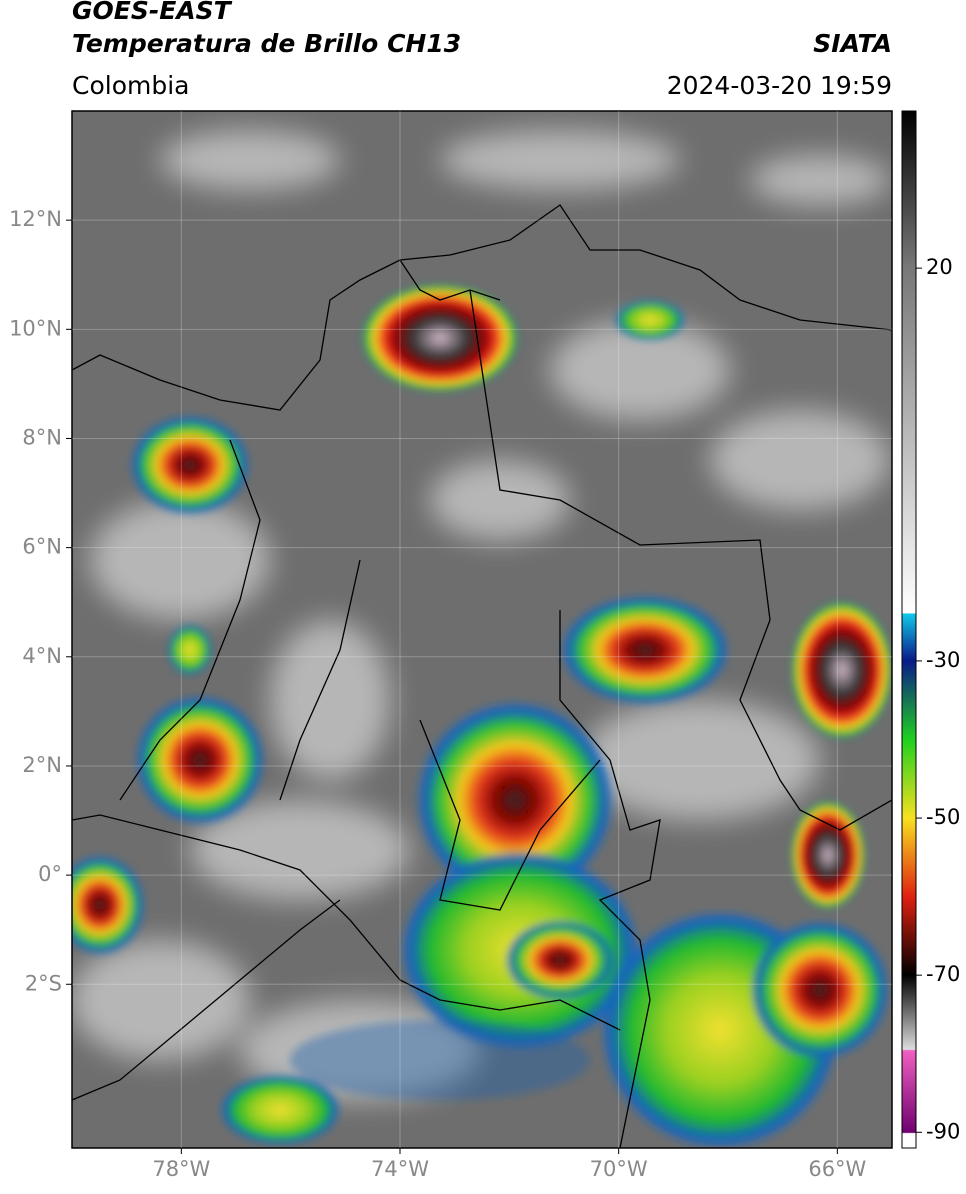  What do you see at coordinates (35, 328) in the screenshot?
I see `y-tick-label: 10°N` at bounding box center [35, 328].